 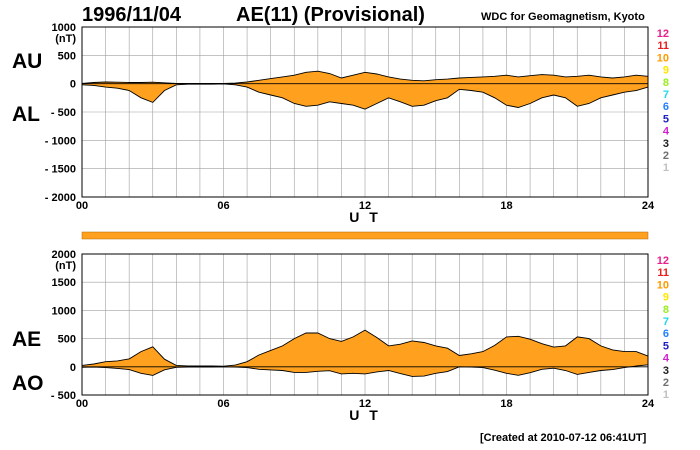 I want to click on y-tick-label: - 2000, so click(x=60, y=198).